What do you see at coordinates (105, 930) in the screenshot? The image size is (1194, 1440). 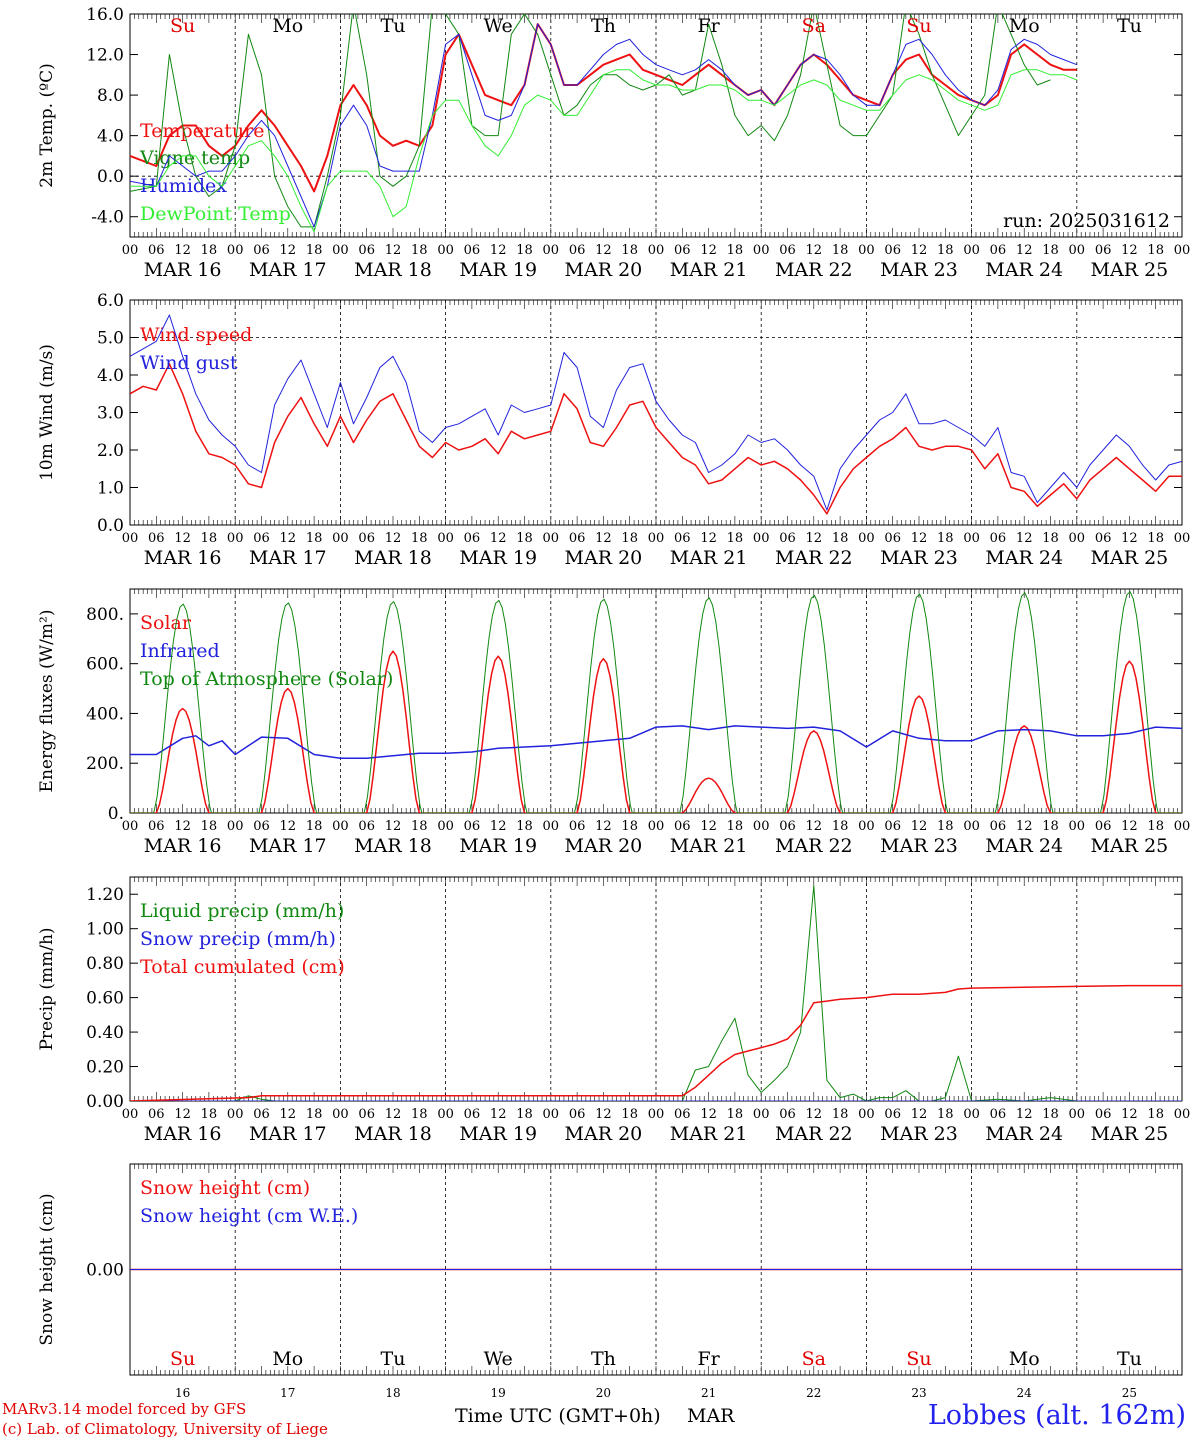 I see `y-tick-label: 1.00` at bounding box center [105, 930].